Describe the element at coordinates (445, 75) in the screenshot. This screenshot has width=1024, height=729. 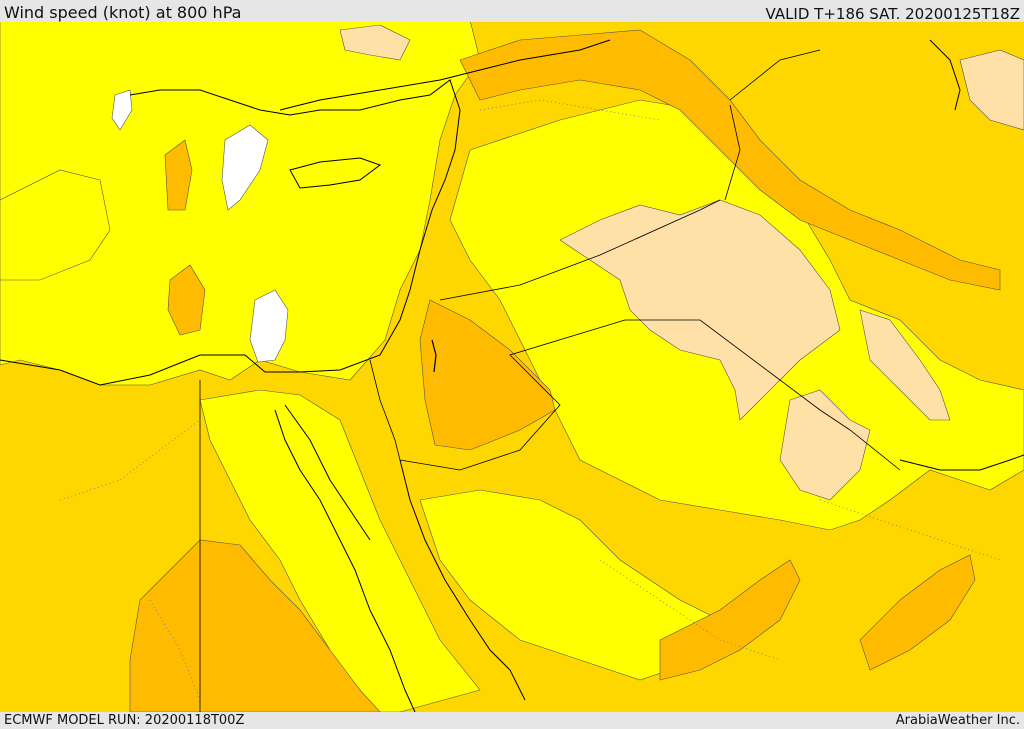
I see `coastline-black-sea` at that location.